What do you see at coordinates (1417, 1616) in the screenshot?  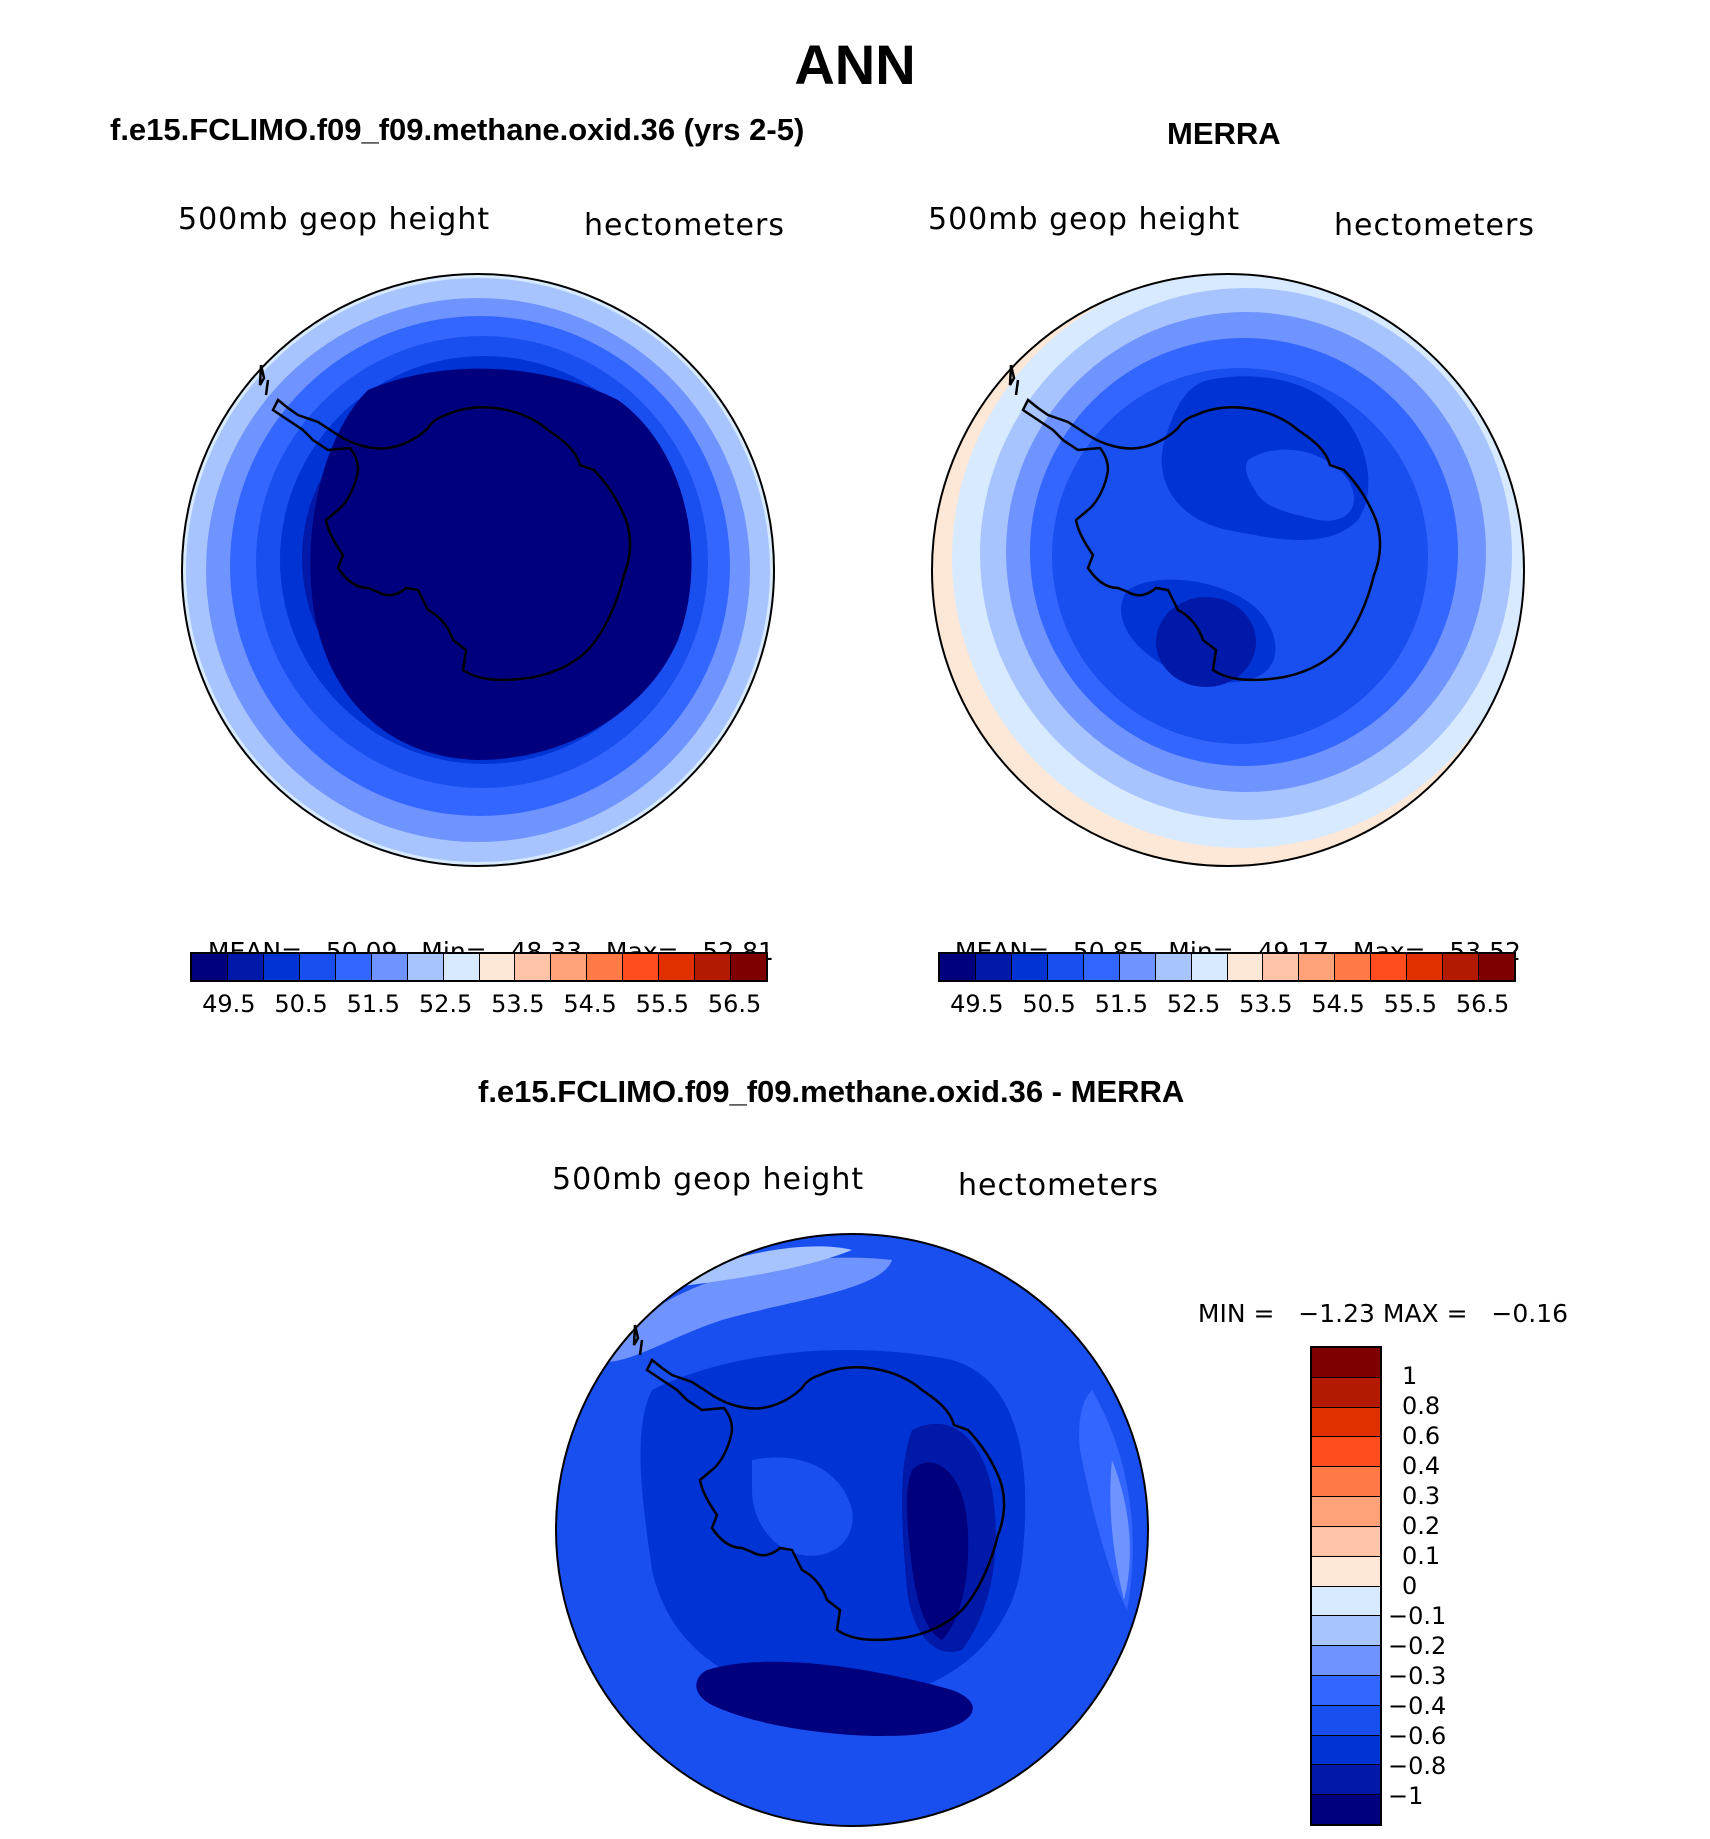 I see `diff-colorbar-tick-label: −0.1` at bounding box center [1417, 1616].